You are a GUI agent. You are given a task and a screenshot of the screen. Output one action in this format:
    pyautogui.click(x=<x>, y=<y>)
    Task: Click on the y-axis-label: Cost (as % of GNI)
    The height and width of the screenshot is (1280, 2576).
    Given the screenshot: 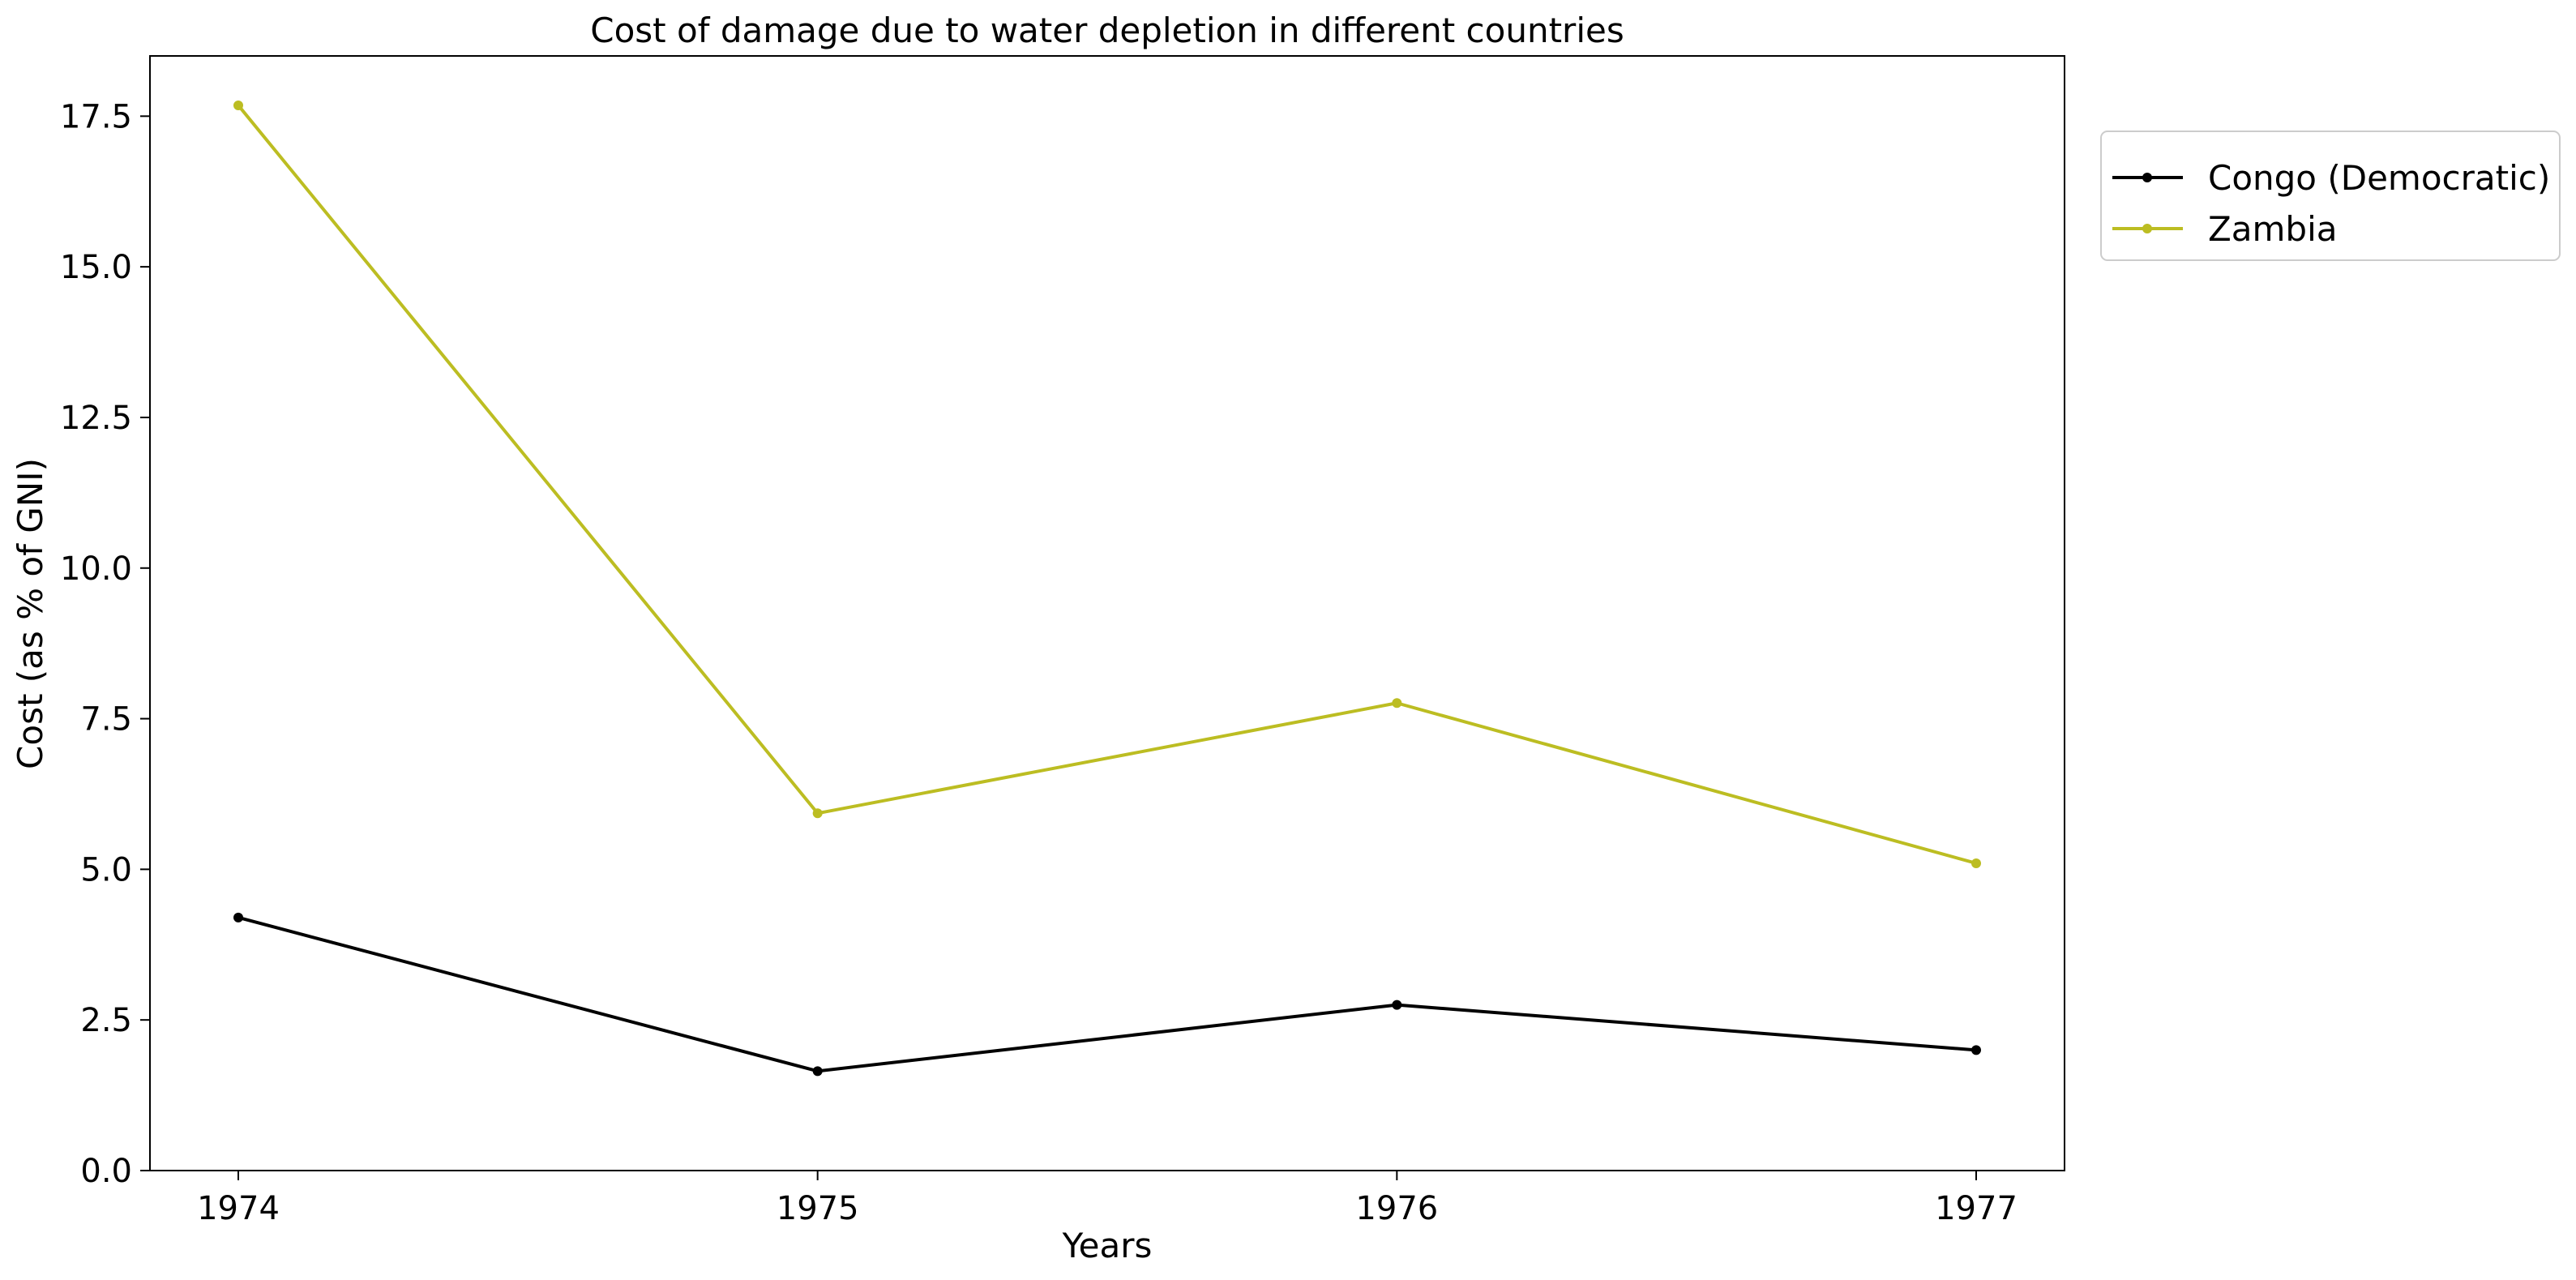 What is the action you would take?
    pyautogui.click(x=30, y=614)
    